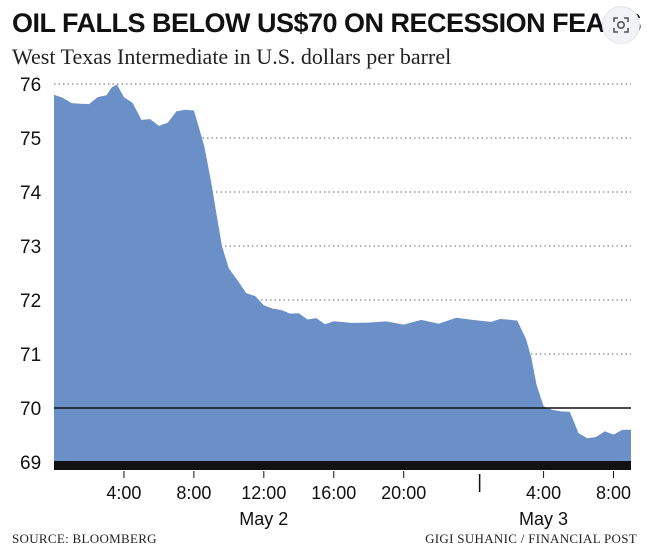 Image resolution: width=669 pixels, height=556 pixels. Describe the element at coordinates (30, 355) in the screenshot. I see `y-tick-label: 71` at that location.